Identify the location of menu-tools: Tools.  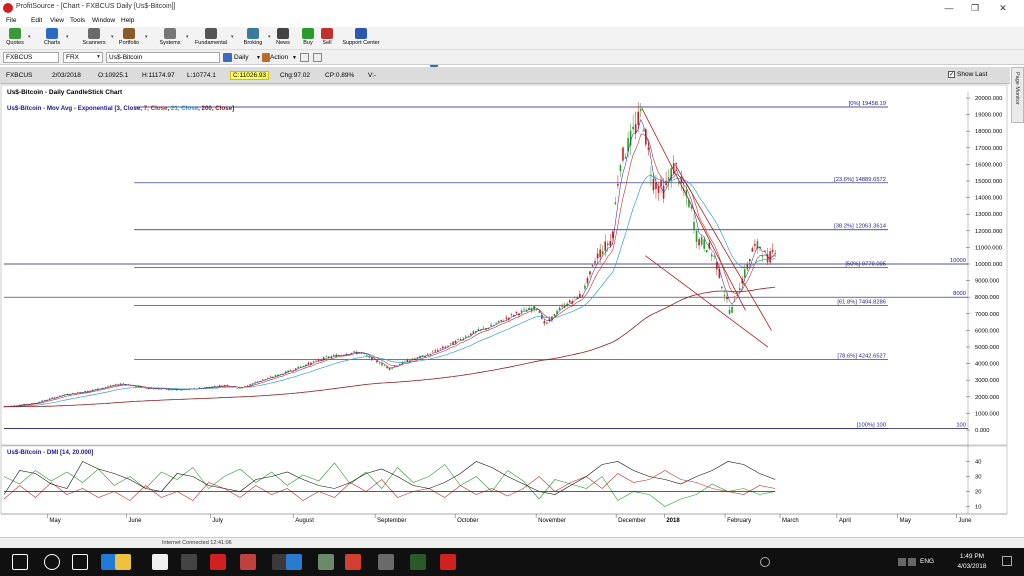
(78, 20).